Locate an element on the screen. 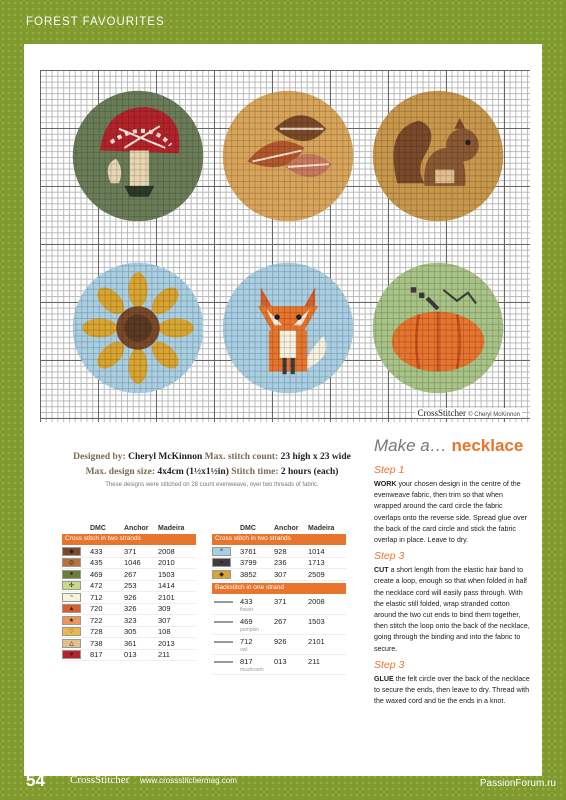  backstitch-use: pumpkin is located at coordinates (249, 629).